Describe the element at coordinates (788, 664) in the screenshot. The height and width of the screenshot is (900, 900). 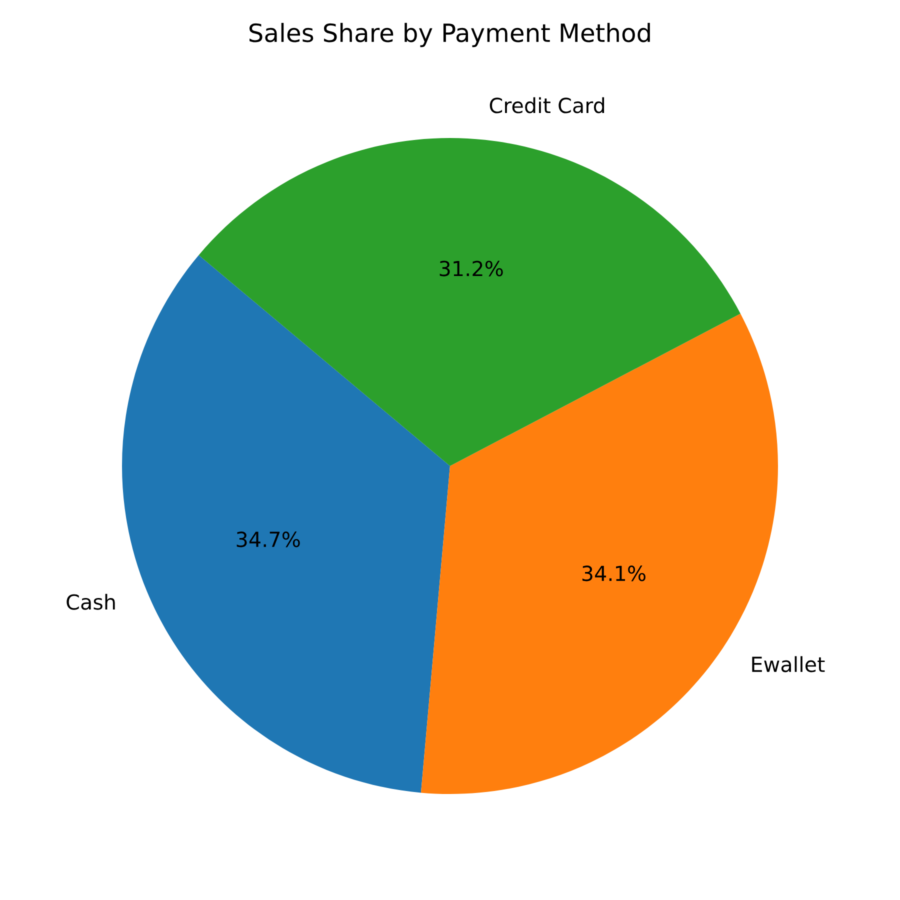
I see `slice-label: Ewallet` at that location.